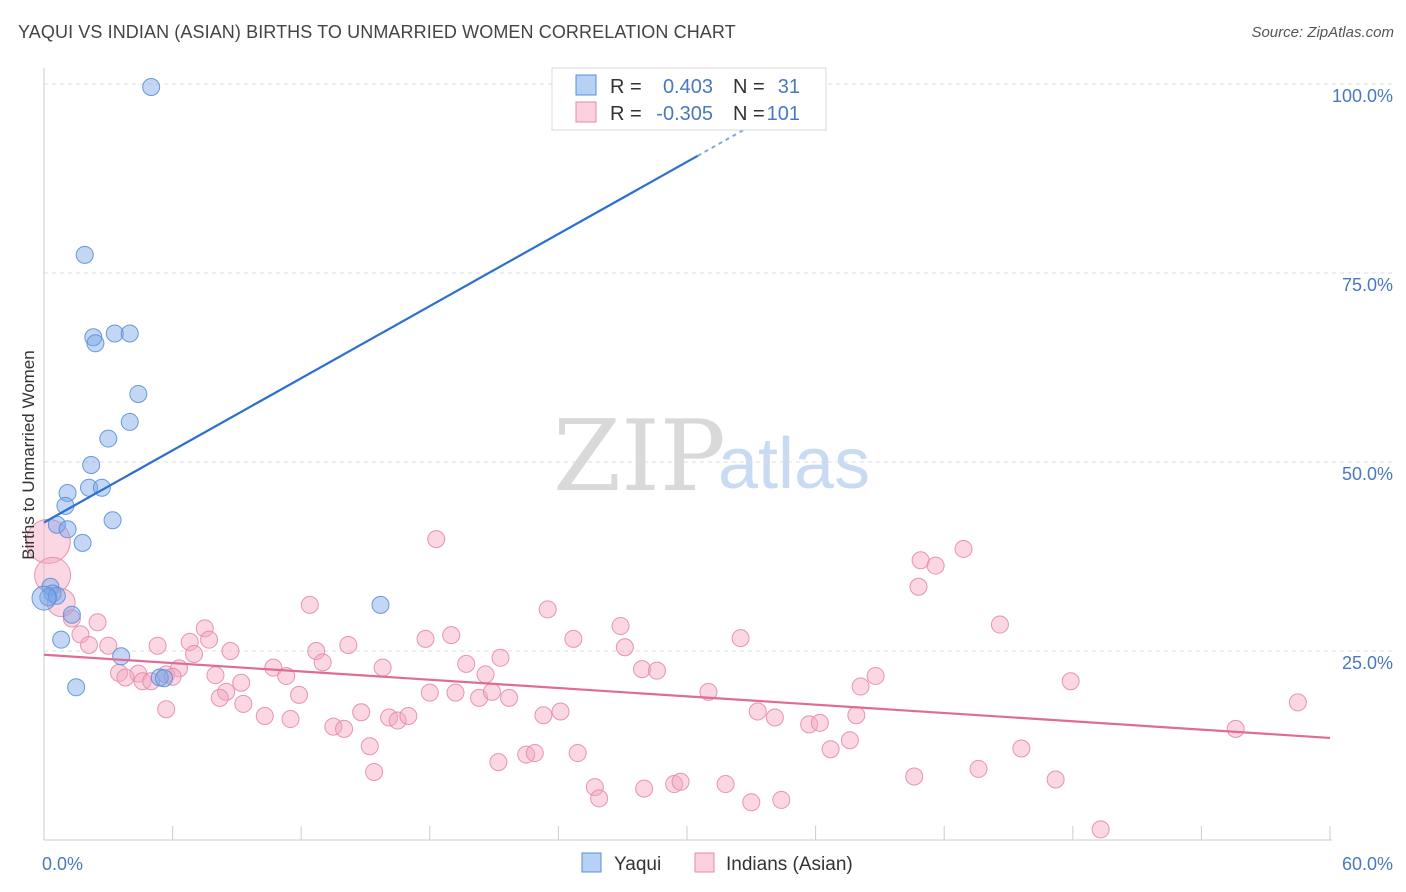 The width and height of the screenshot is (1406, 892). What do you see at coordinates (789, 87) in the screenshot?
I see `legend-n-value-1: 31` at bounding box center [789, 87].